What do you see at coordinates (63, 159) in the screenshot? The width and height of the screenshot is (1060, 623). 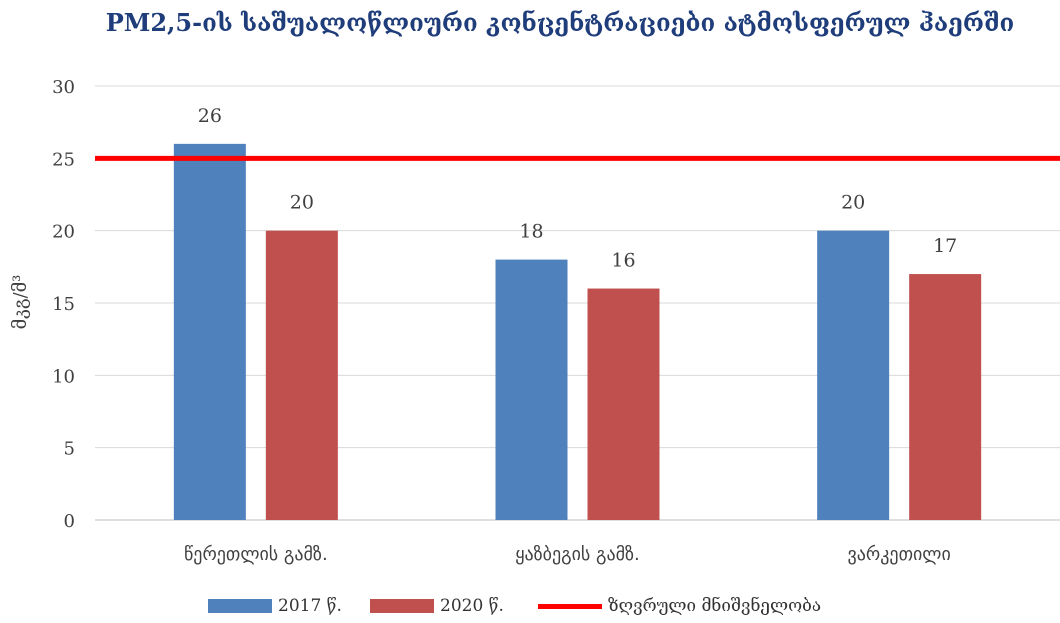 I see `y-tick-label: 25` at bounding box center [63, 159].